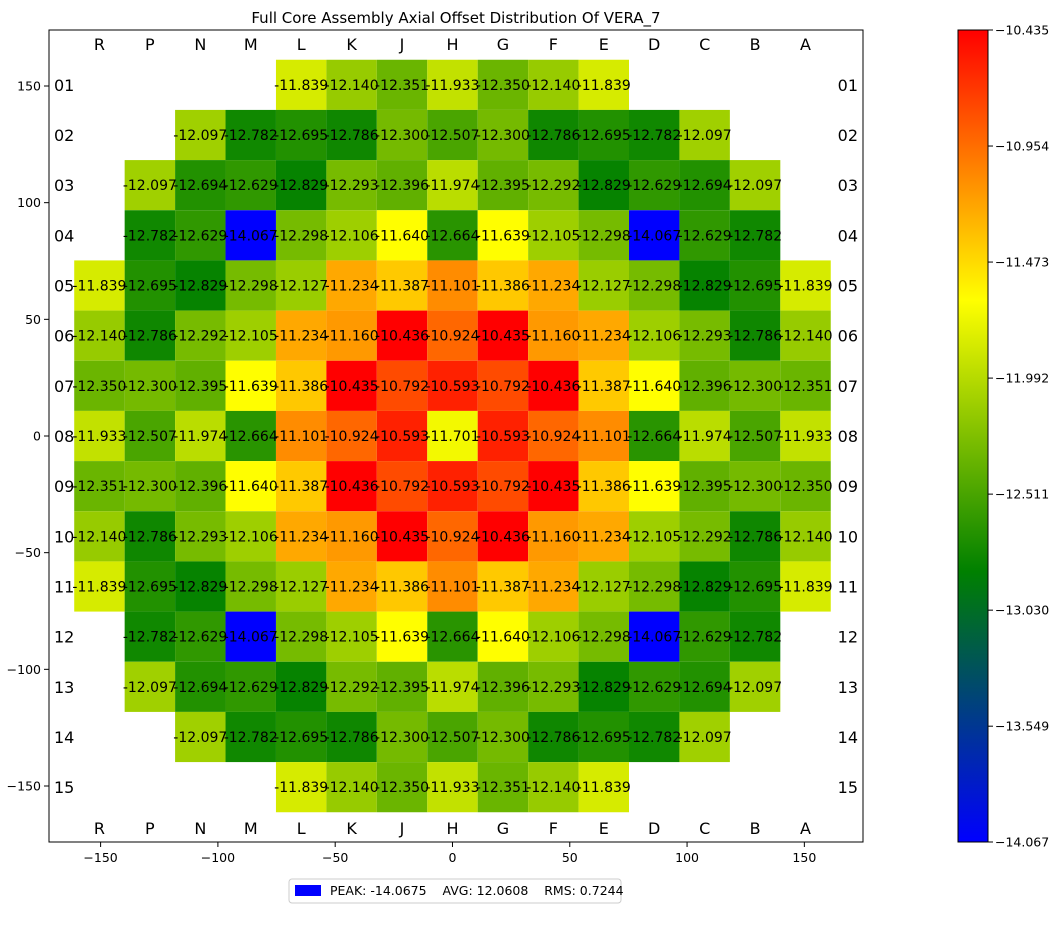  I want to click on cell-value-label: -11.387, so click(402, 287).